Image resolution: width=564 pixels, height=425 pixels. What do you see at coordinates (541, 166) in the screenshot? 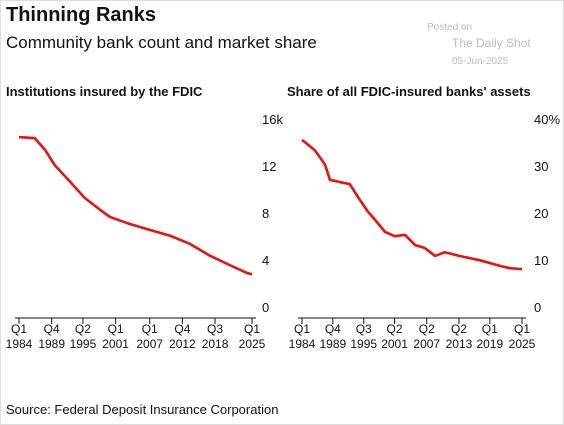
I see `y-tick-label: 30` at bounding box center [541, 166].